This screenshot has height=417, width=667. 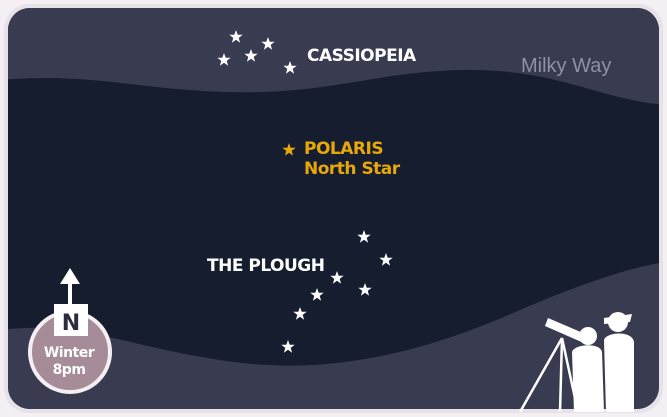 I want to click on compass-season: Winter, so click(x=69, y=353).